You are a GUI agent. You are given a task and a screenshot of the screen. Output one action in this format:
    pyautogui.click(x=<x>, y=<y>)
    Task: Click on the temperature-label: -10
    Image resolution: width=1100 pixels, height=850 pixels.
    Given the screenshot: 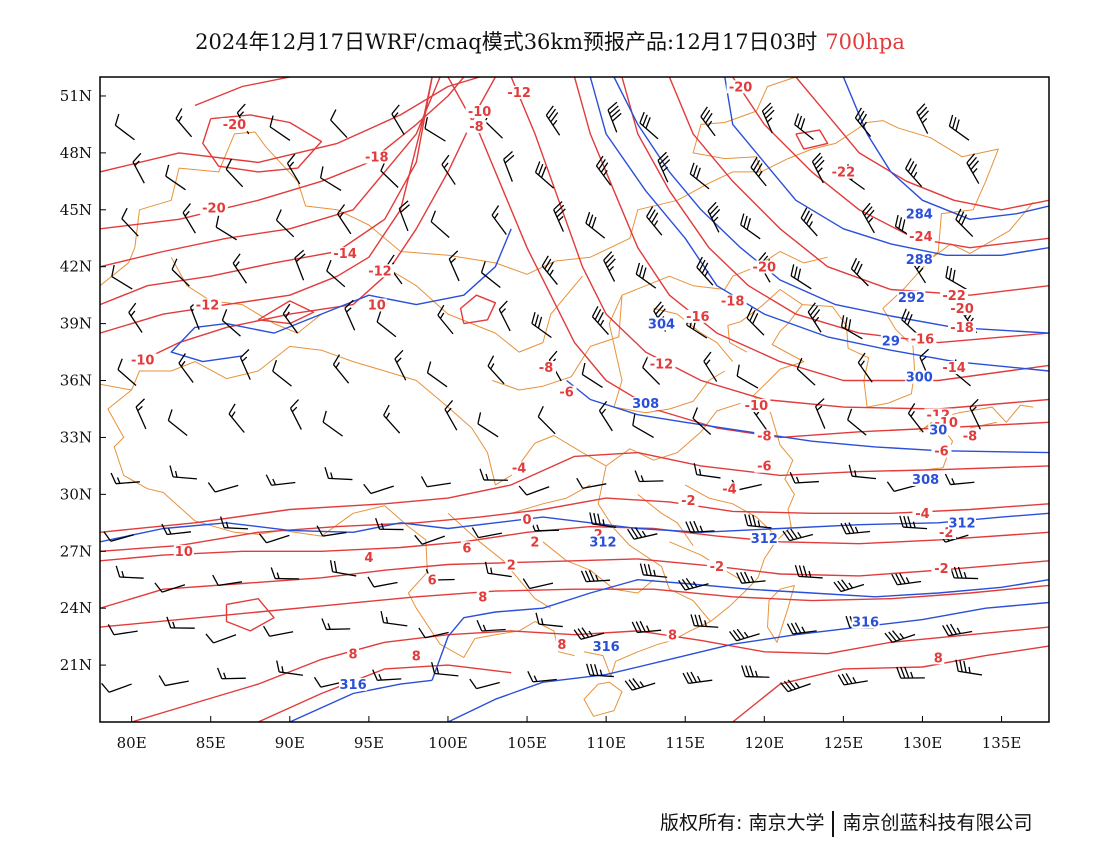 What is the action you would take?
    pyautogui.click(x=480, y=112)
    